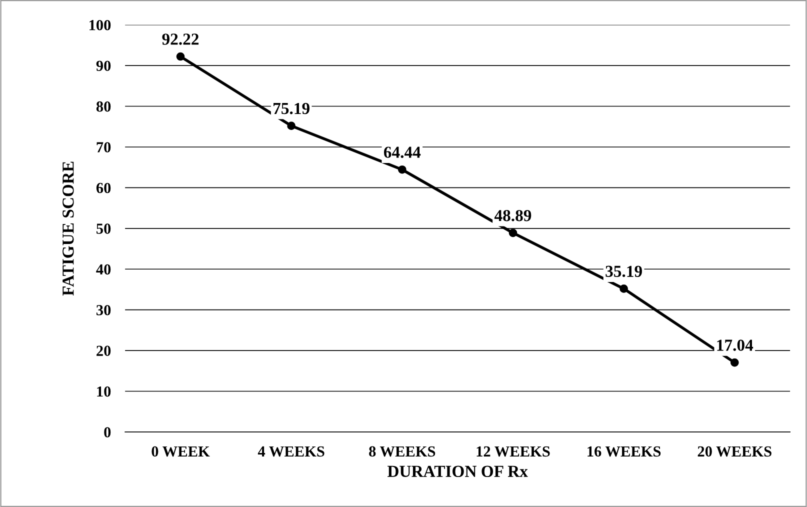  I want to click on data-label: 75.19, so click(292, 108).